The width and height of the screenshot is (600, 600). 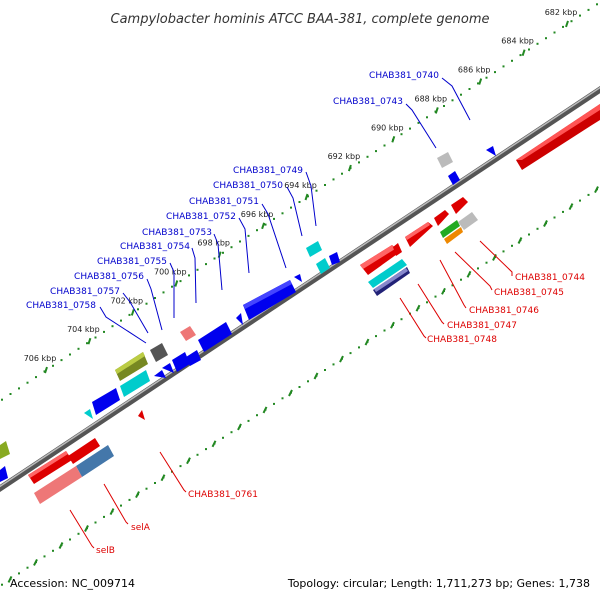 I want to click on gene-label-0752: CHAB381_0752, so click(x=201, y=217).